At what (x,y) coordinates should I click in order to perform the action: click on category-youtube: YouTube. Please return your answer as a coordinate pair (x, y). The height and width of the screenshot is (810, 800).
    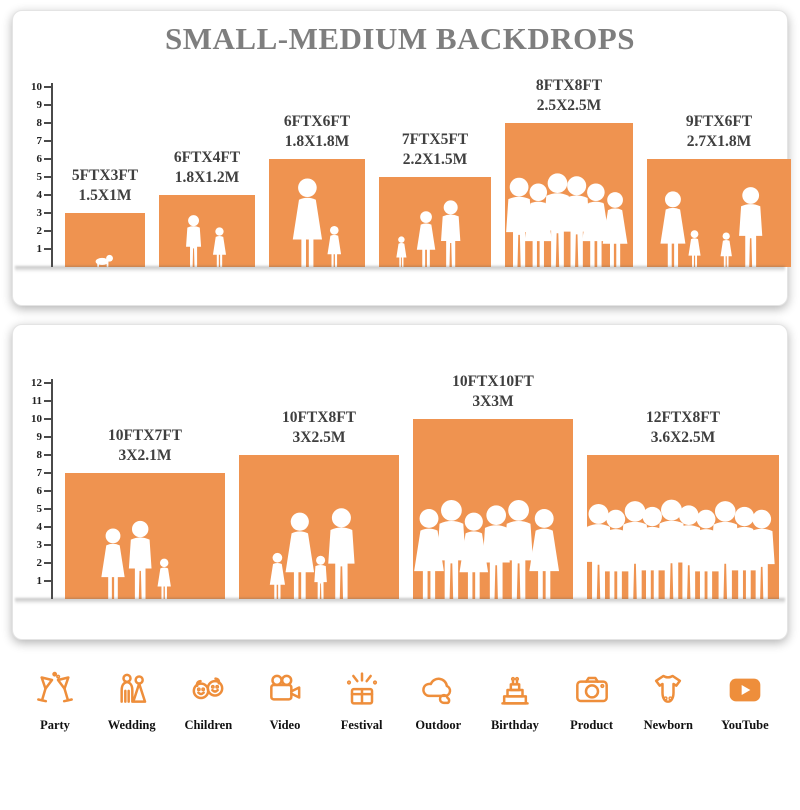
    Looking at the image, I should click on (745, 701).